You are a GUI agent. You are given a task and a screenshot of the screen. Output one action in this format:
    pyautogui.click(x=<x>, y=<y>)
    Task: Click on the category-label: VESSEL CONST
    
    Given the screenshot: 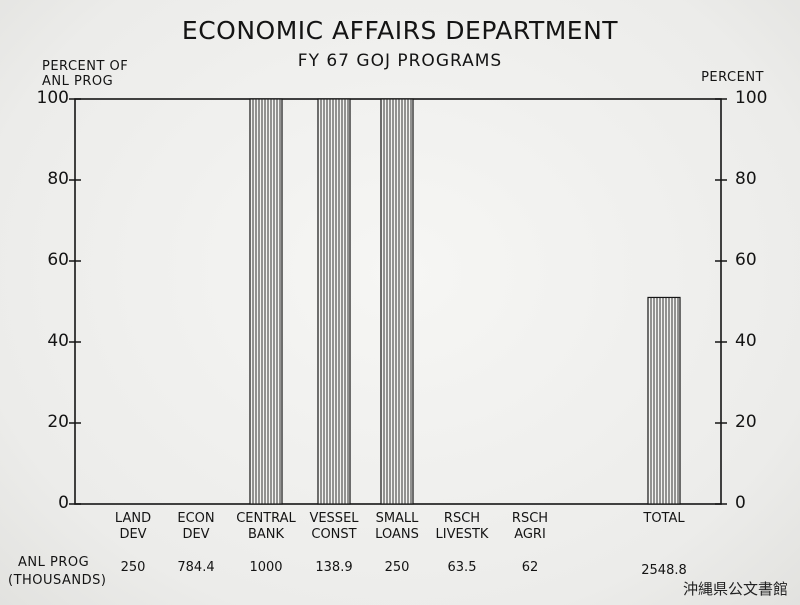 What is the action you would take?
    pyautogui.click(x=334, y=527)
    